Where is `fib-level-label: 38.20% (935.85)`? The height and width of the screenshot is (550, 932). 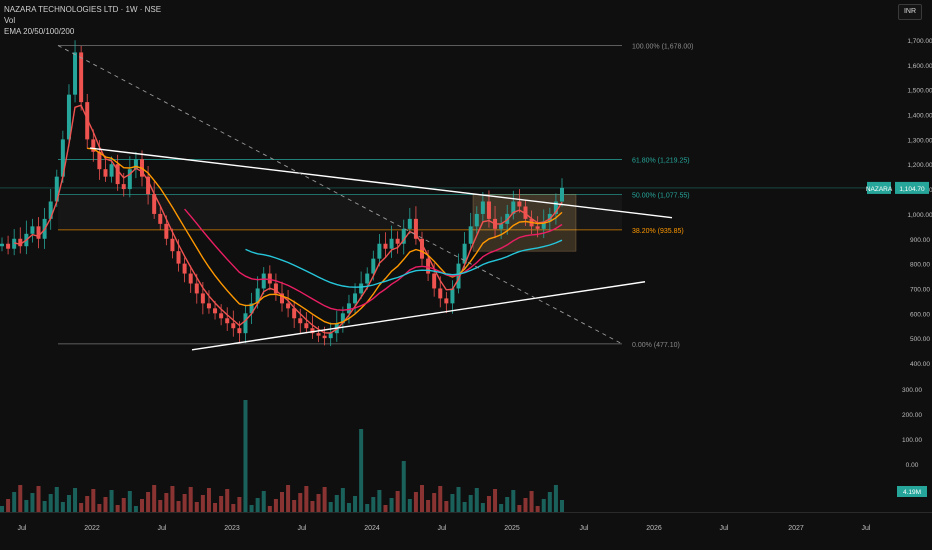
fib-level-label: 38.20% (935.85) is located at coordinates (658, 231).